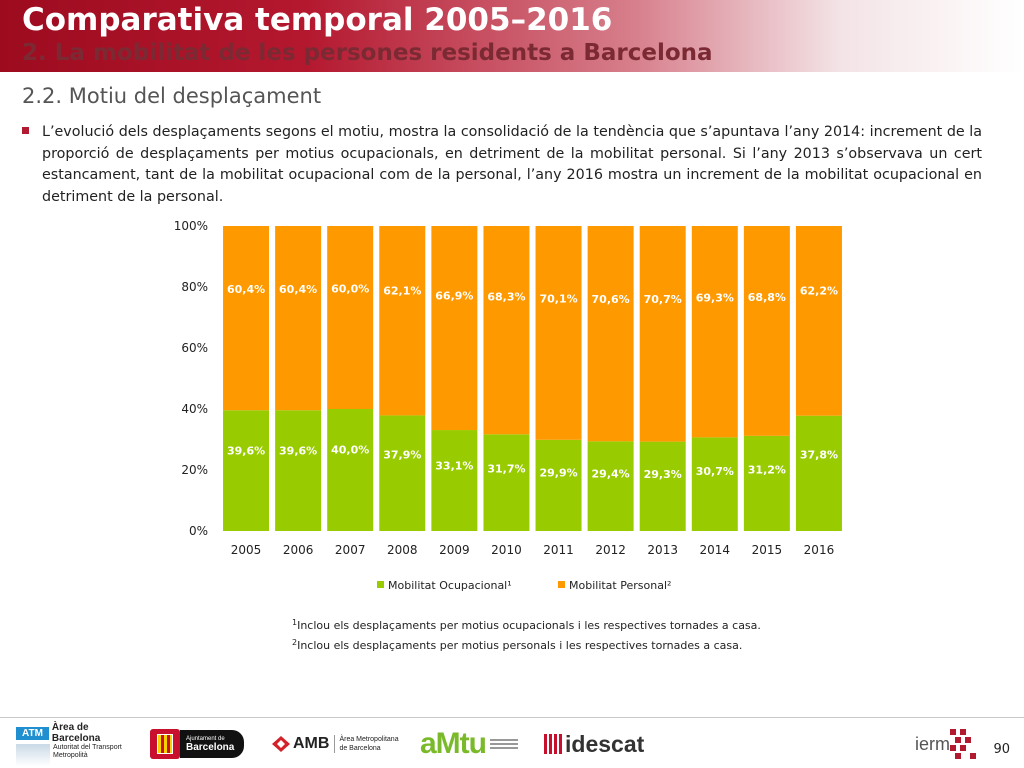  I want to click on data-label-ocupacional: 29,4%, so click(611, 474).